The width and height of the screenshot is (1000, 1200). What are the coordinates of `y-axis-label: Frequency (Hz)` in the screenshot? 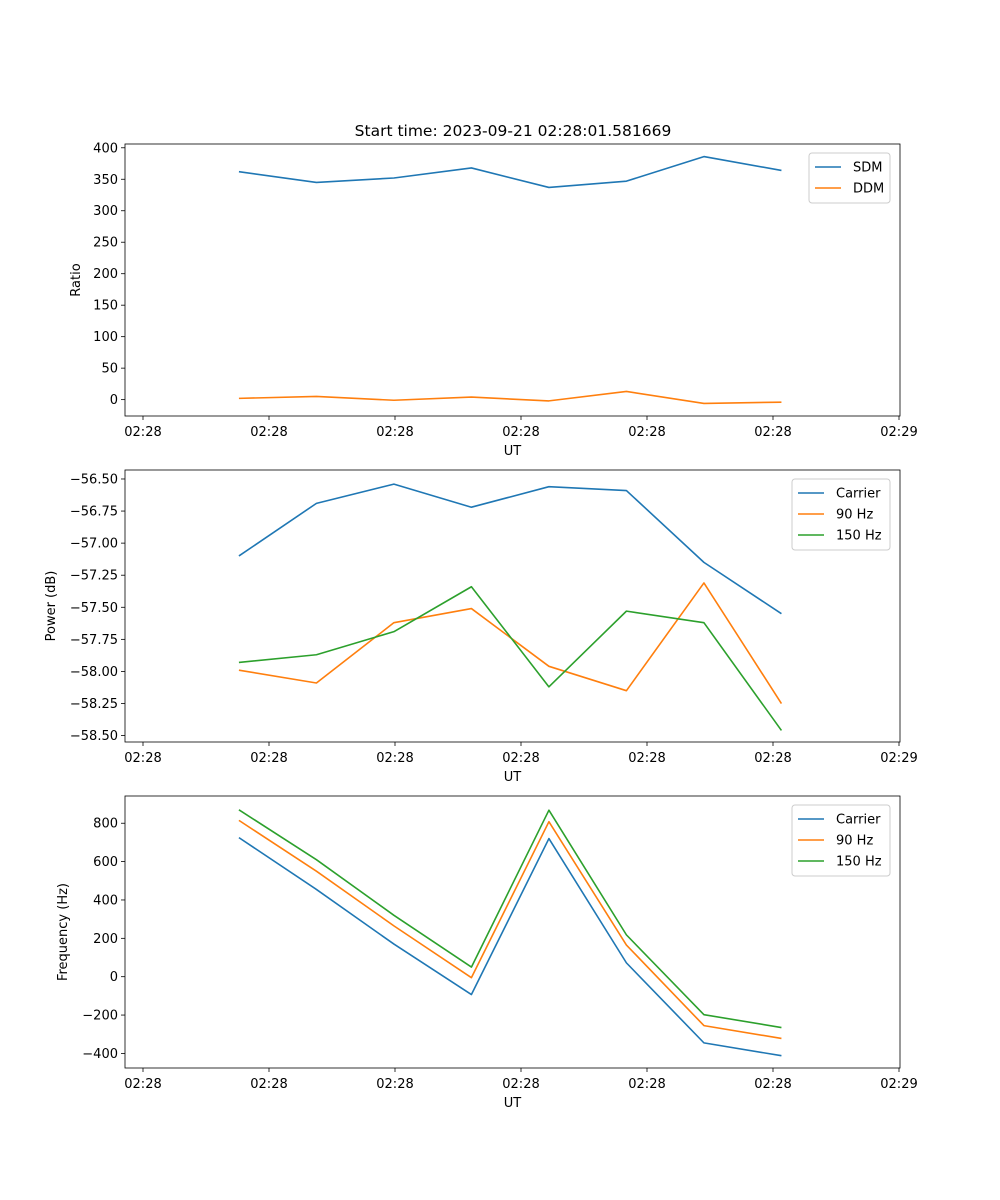 It's located at (63, 932).